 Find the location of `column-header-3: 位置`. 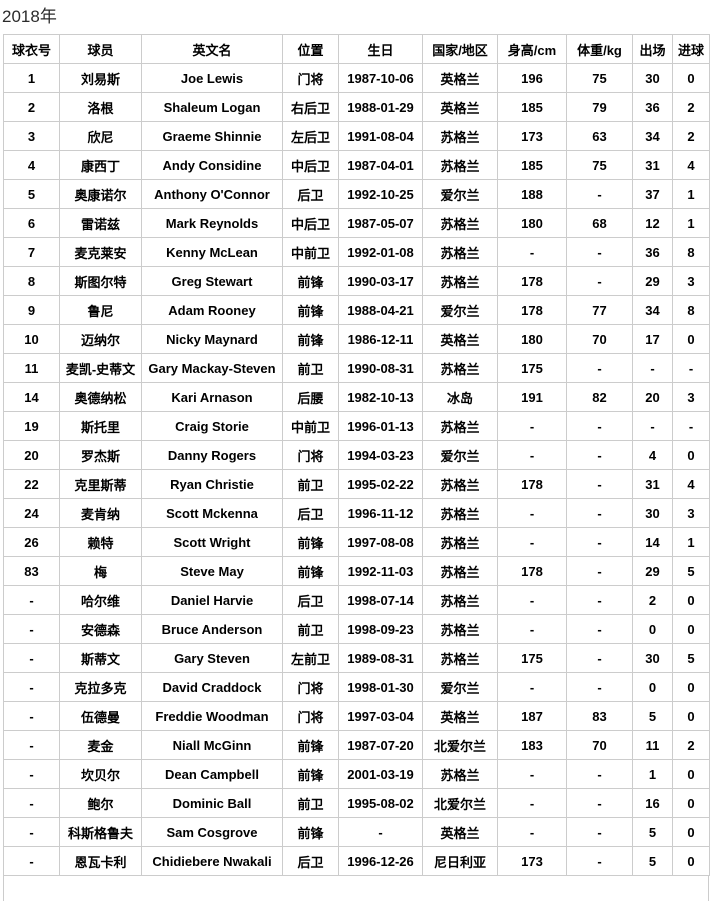

column-header-3: 位置 is located at coordinates (310, 49).